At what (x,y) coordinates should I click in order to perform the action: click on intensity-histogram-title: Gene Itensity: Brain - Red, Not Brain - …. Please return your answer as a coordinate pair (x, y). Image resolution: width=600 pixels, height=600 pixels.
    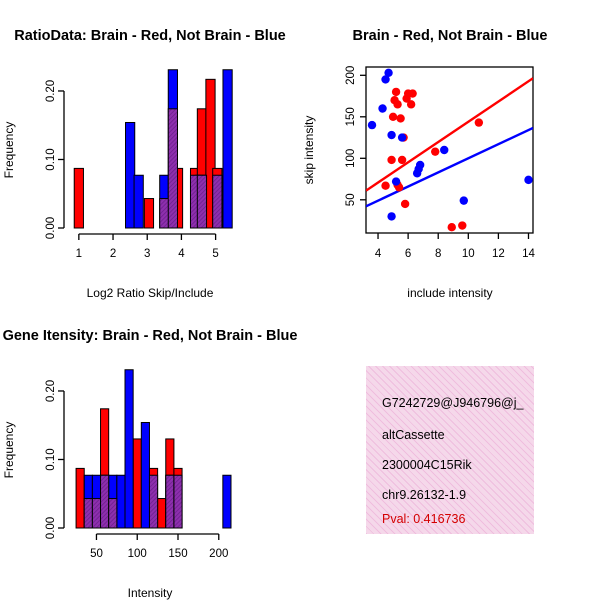
    Looking at the image, I should click on (150, 336).